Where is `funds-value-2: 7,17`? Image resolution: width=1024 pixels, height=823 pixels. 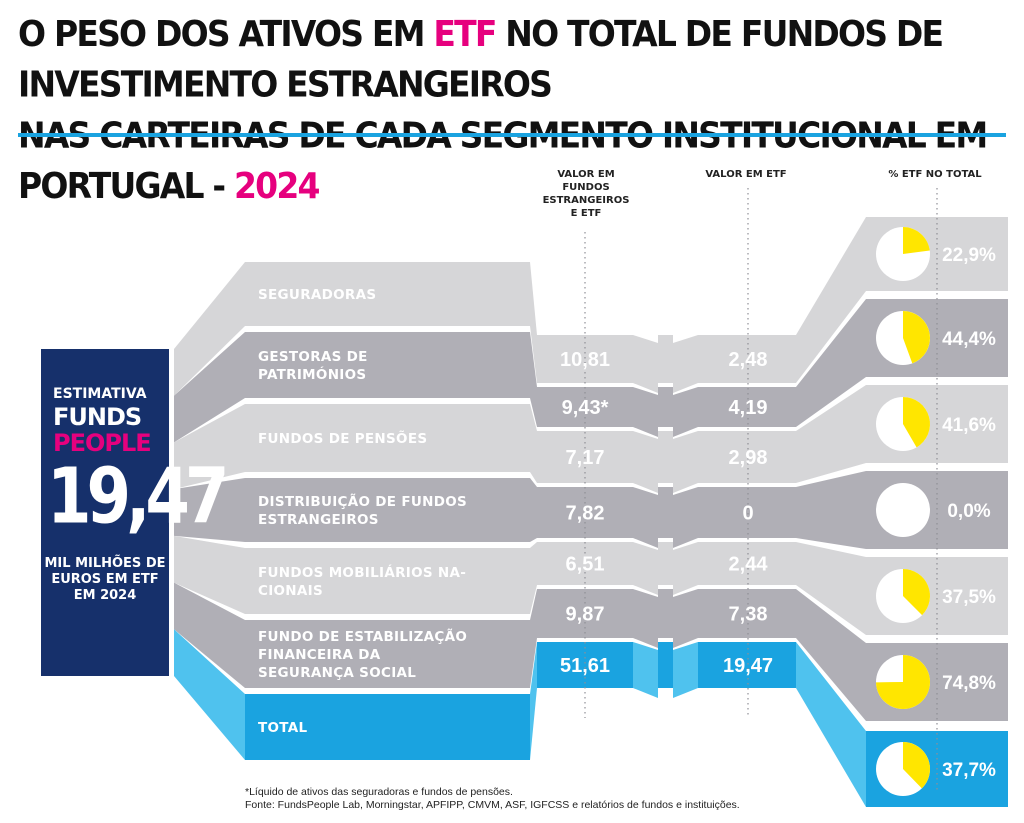 funds-value-2: 7,17 is located at coordinates (585, 458).